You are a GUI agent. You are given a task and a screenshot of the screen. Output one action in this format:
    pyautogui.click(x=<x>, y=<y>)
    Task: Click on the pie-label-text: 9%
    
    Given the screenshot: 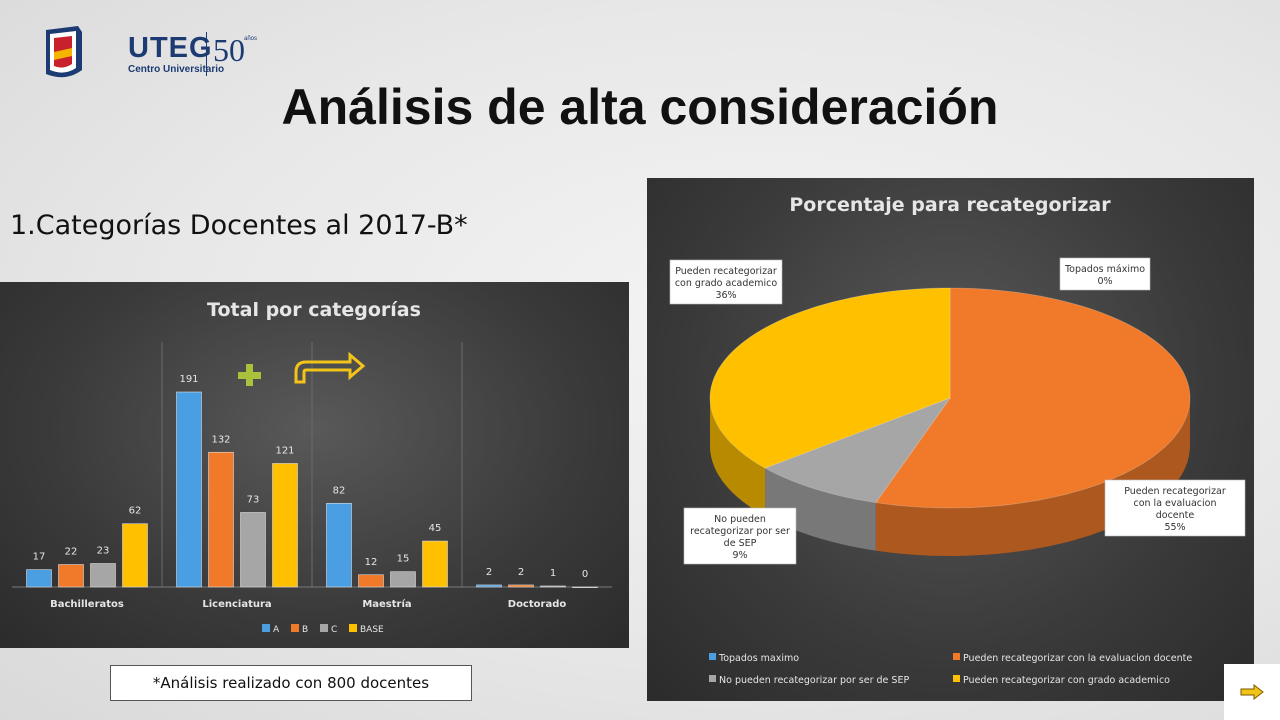 What is the action you would take?
    pyautogui.click(x=739, y=555)
    